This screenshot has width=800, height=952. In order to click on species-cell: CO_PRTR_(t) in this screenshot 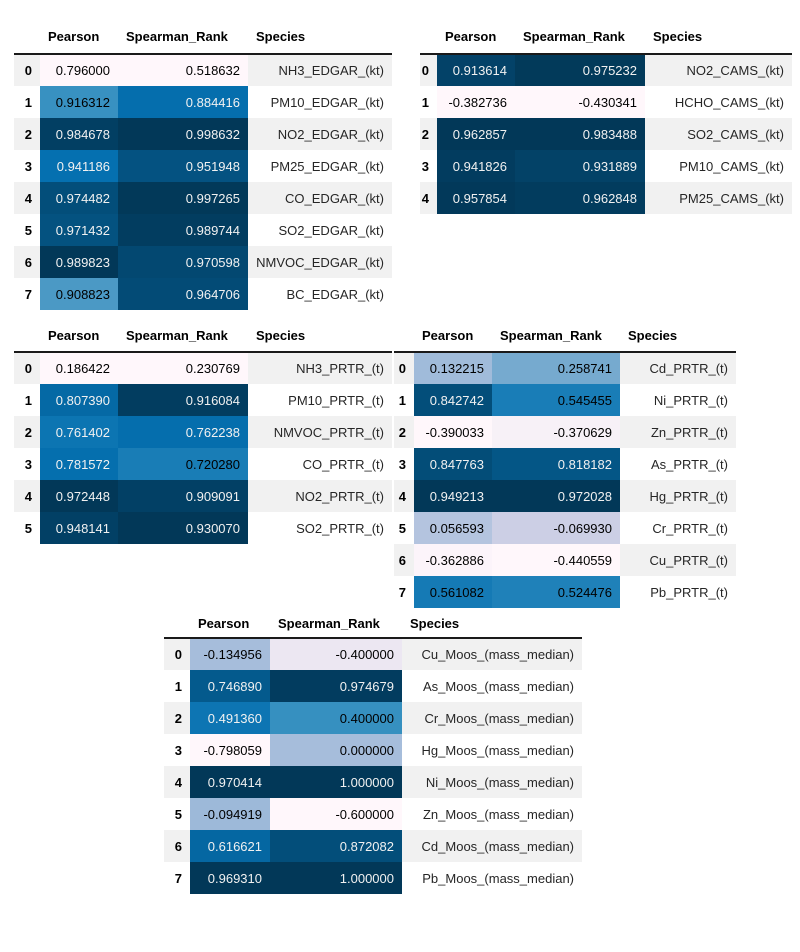, I will do `click(343, 464)`.